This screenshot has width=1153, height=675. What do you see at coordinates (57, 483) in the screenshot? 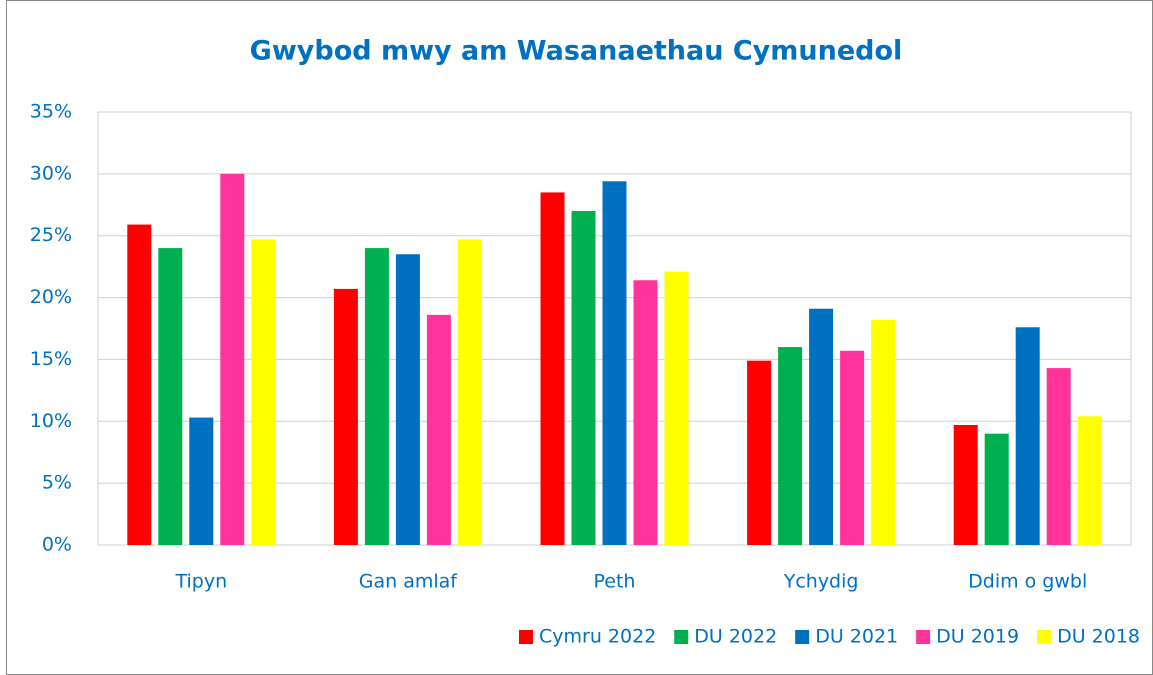
I see `y-tick-label: 5%` at bounding box center [57, 483].